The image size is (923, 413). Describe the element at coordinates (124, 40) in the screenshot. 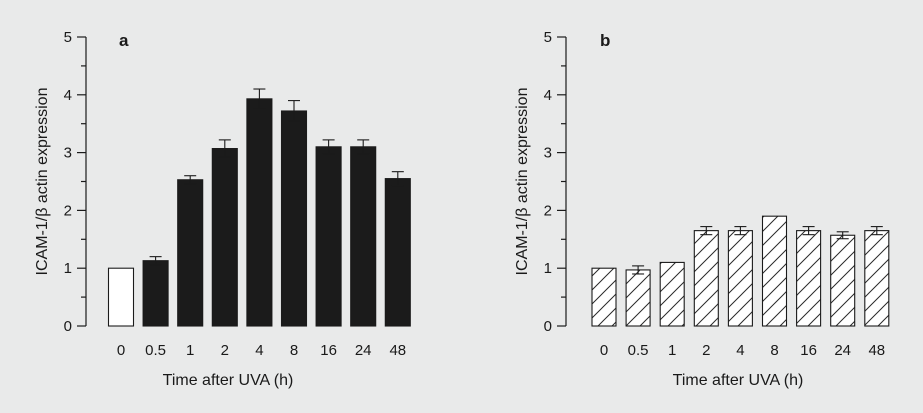

I see `panel-label: a` at that location.